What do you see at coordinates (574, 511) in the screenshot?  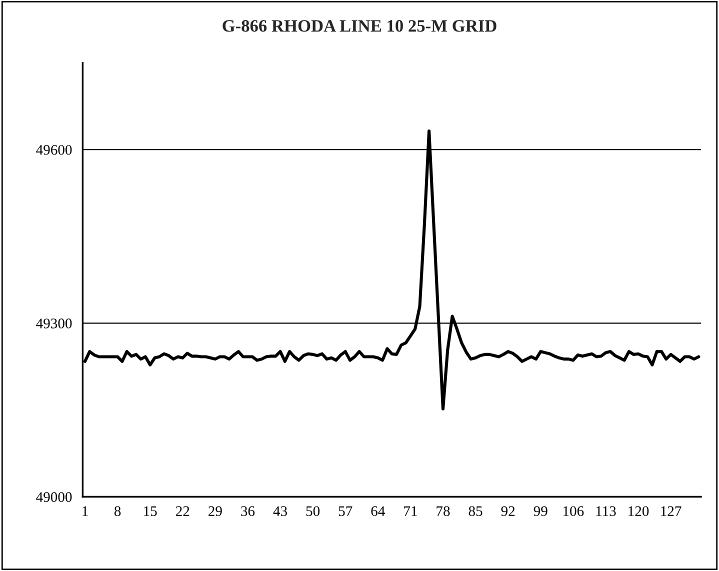 I see `x-tick-label: 106` at bounding box center [574, 511].